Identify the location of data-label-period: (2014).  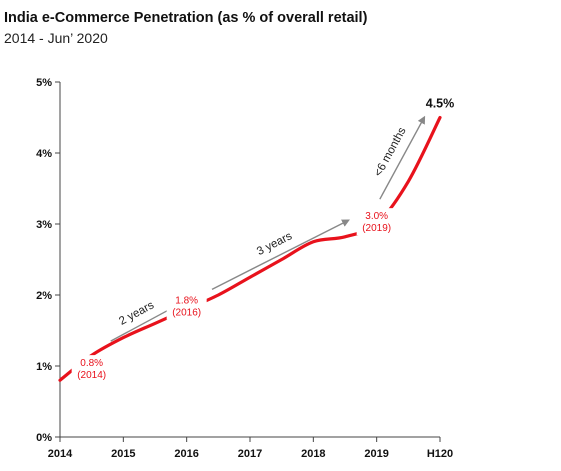
(91, 375).